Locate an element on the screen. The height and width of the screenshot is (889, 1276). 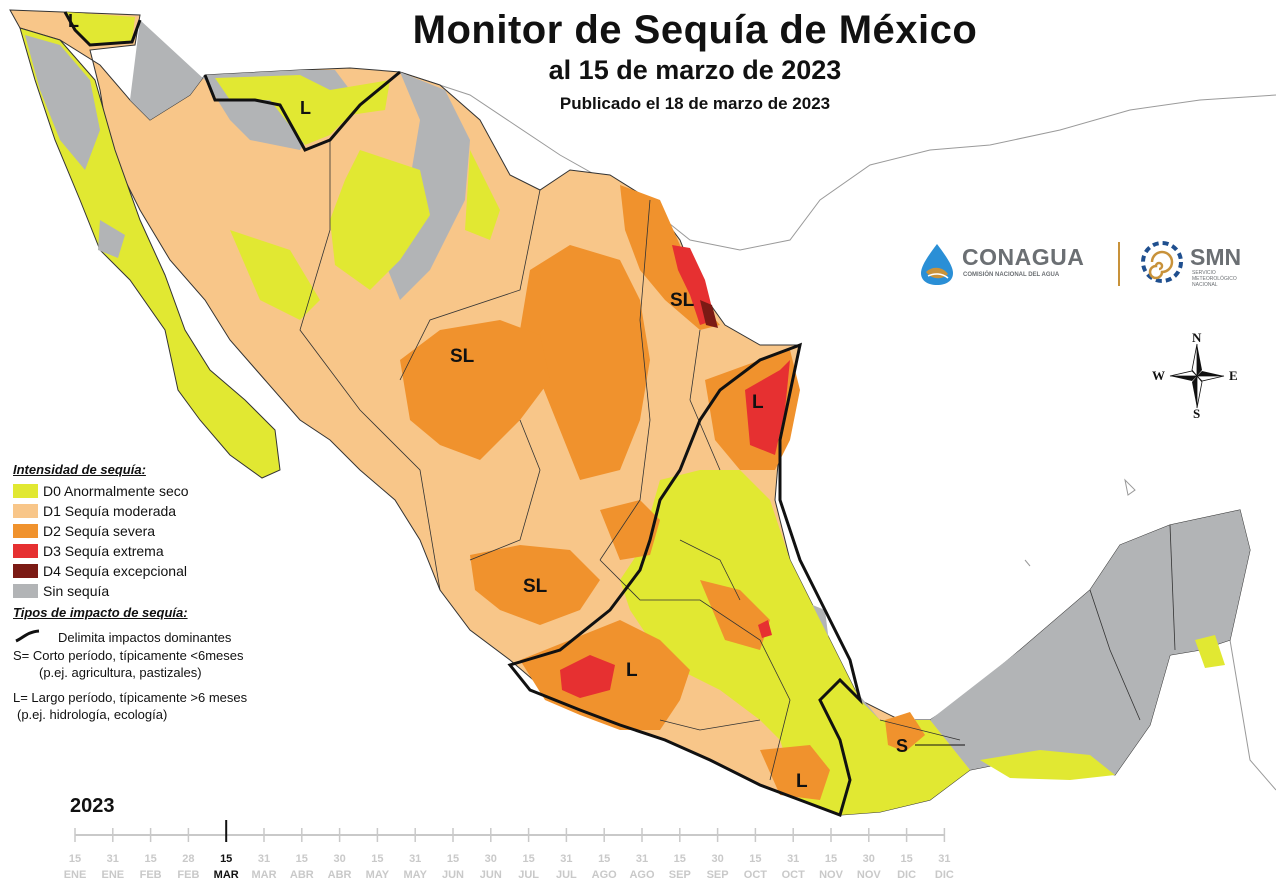
conagua-name: CONAGUA is located at coordinates (1023, 257).